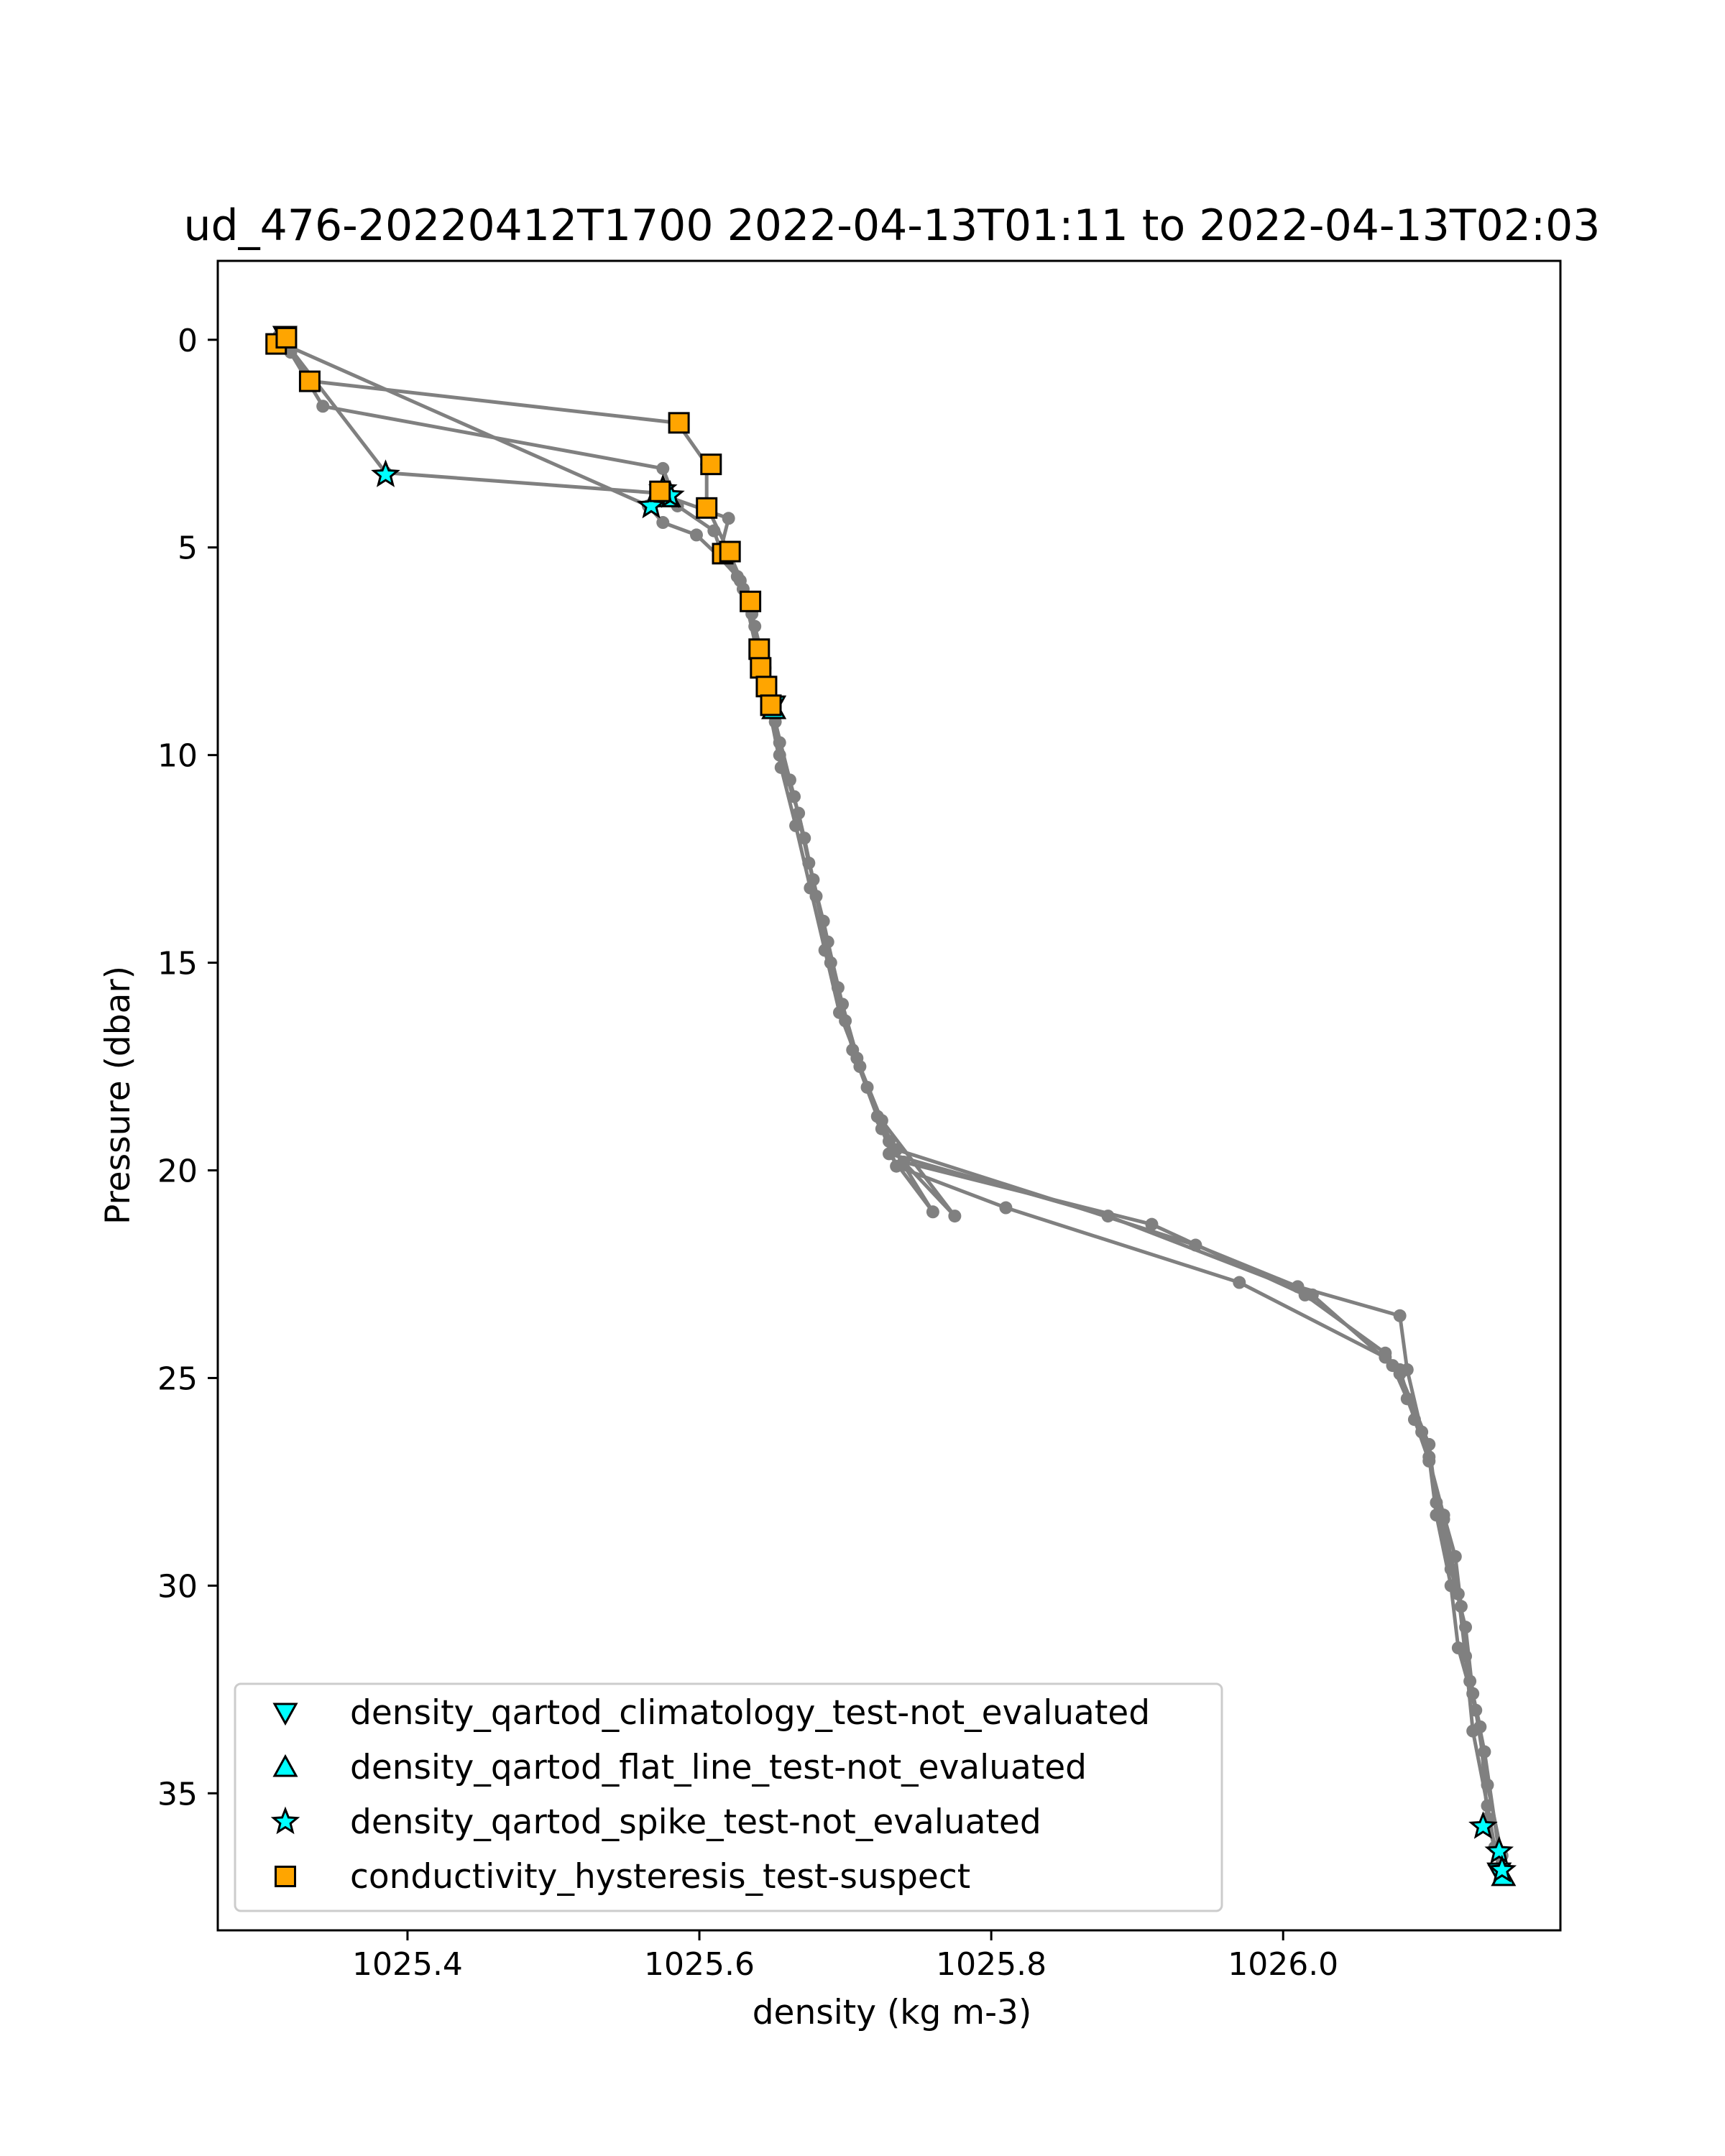  I want to click on y-axis-label: Pressure (dbar), so click(118, 1096).